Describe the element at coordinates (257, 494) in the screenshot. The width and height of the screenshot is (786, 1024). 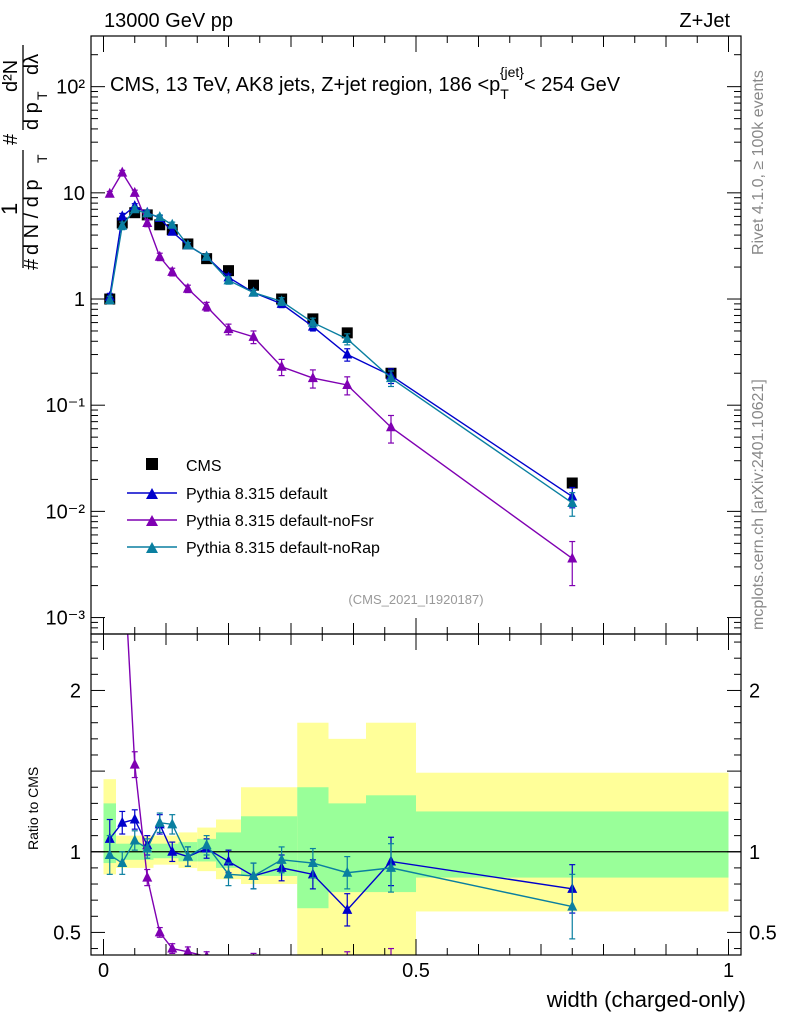
I see `legend-label-default: Pythia 8.315 default` at that location.